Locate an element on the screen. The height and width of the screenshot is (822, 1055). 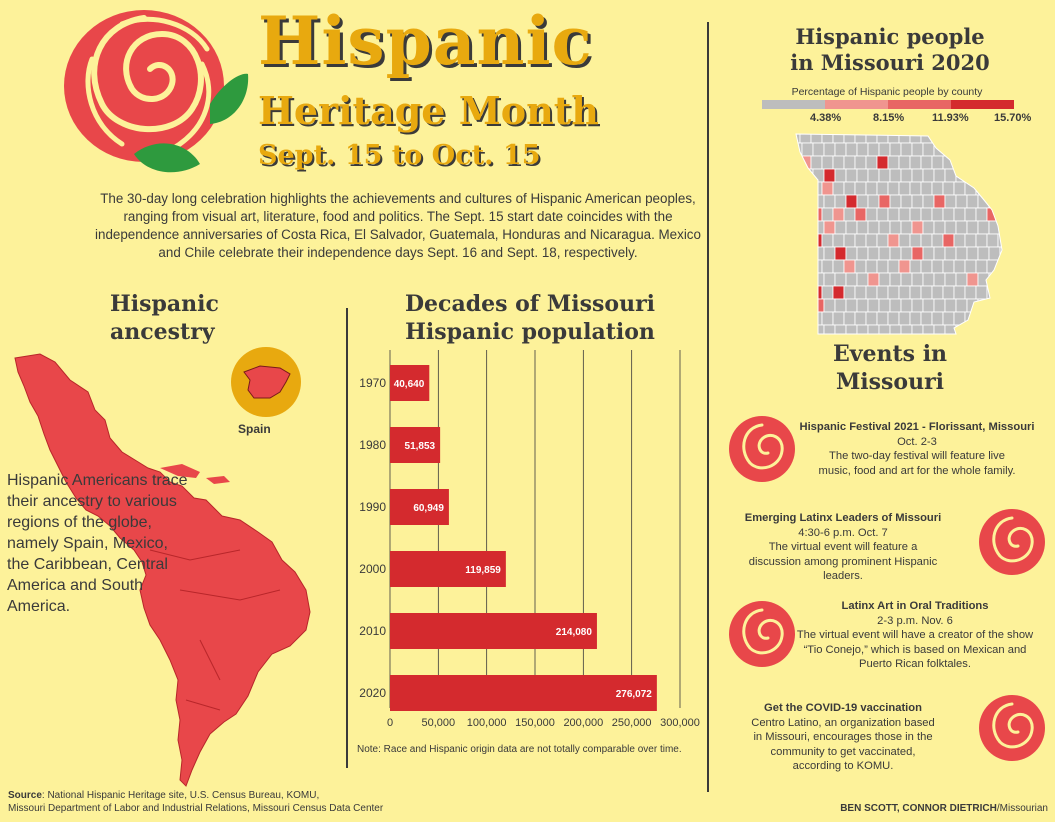
x-tick-label: 150,000 is located at coordinates (535, 723).